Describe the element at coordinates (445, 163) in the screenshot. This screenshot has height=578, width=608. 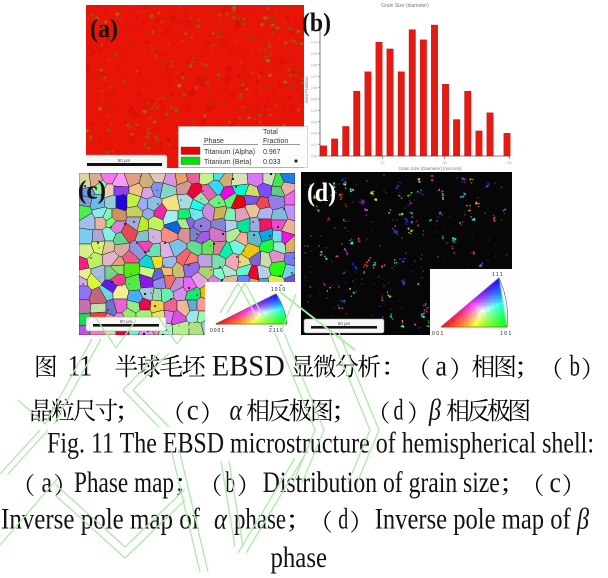
I see `svg-text: 40` at that location.